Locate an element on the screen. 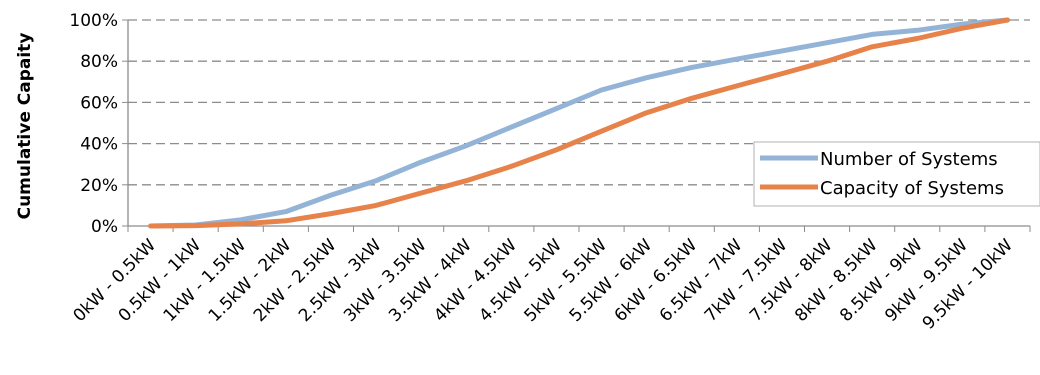  y-axis-ticks: 0% 20% 40% 60% 80% 100% is located at coordinates (99, 124).